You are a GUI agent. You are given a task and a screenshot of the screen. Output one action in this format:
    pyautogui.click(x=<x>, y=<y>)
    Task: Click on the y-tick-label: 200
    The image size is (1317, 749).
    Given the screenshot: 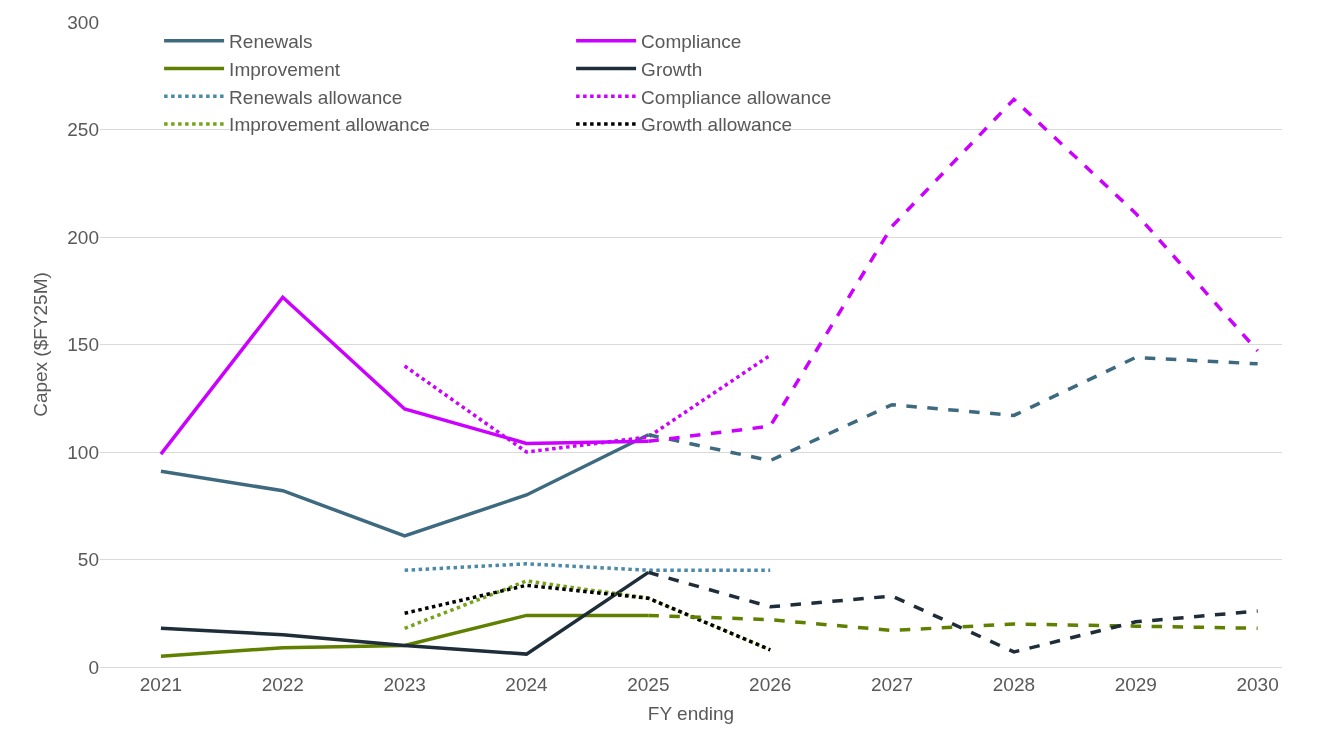 What is the action you would take?
    pyautogui.click(x=83, y=237)
    